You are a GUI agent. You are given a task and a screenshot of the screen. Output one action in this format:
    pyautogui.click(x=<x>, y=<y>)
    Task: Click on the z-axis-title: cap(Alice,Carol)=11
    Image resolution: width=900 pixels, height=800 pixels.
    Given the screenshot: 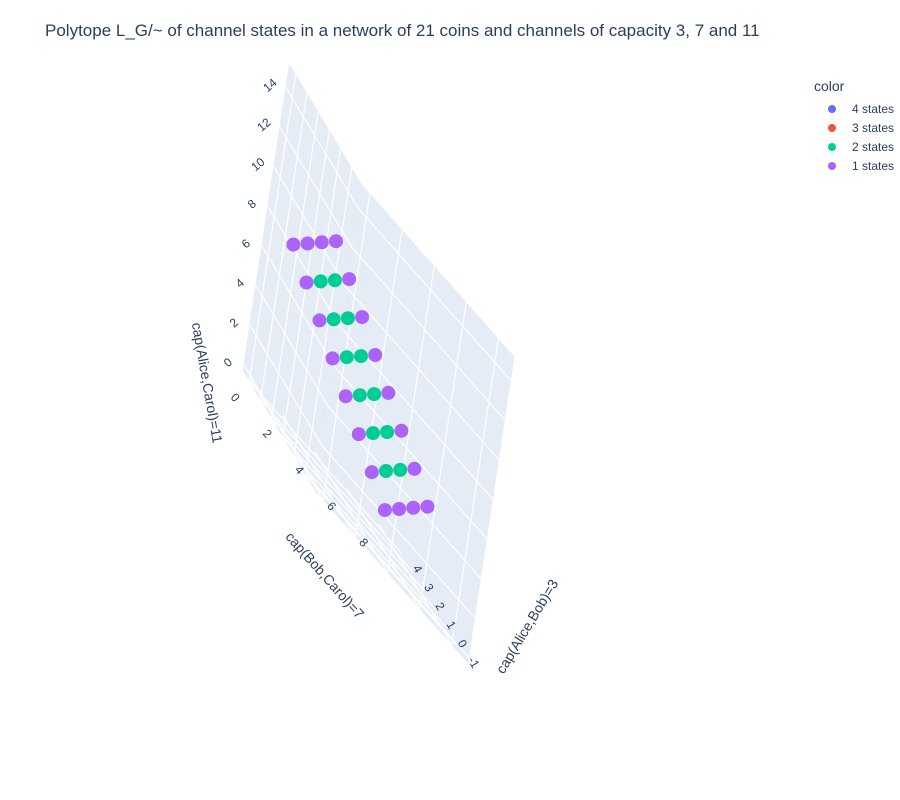 What is the action you would take?
    pyautogui.click(x=207, y=382)
    